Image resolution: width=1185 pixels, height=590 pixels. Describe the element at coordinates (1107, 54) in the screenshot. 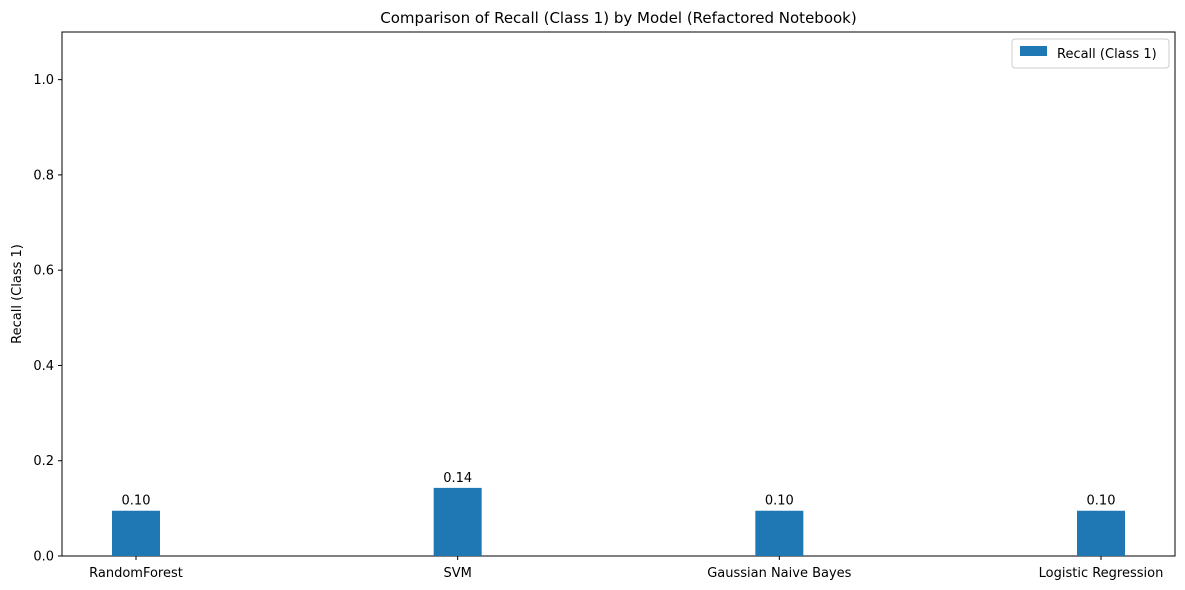

I see `legend-label: Recall (Class 1)` at that location.